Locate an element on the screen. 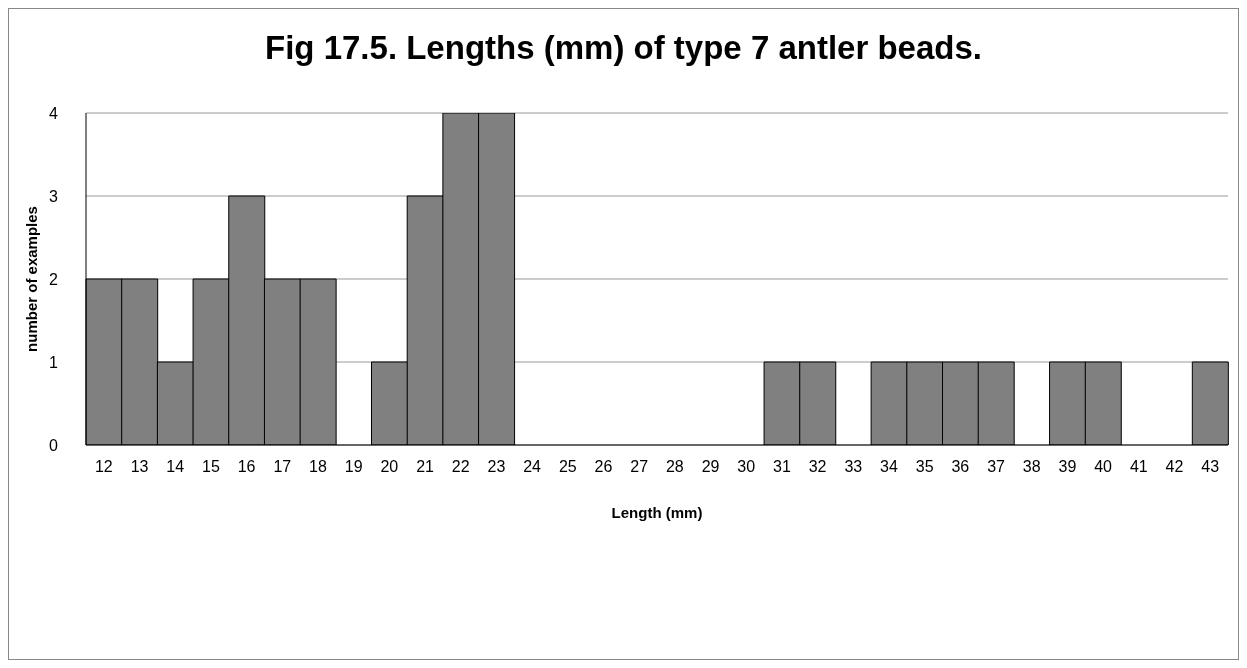  x-tick-label: 36 is located at coordinates (960, 467).